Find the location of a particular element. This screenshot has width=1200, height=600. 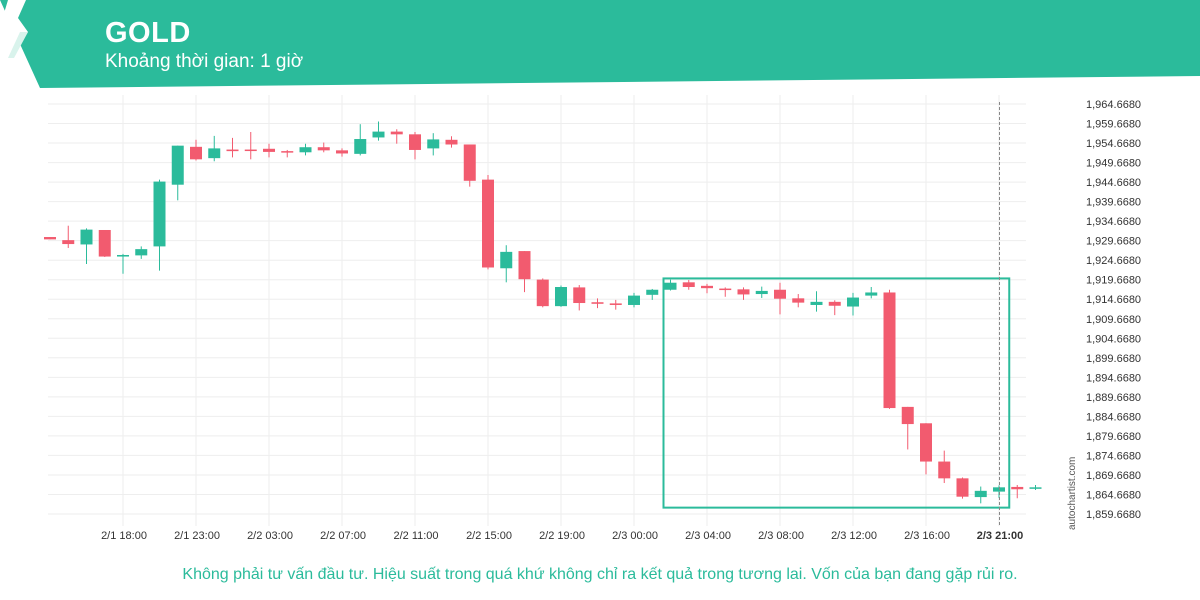

x-tick-label: 2/3 16:00 is located at coordinates (927, 536).